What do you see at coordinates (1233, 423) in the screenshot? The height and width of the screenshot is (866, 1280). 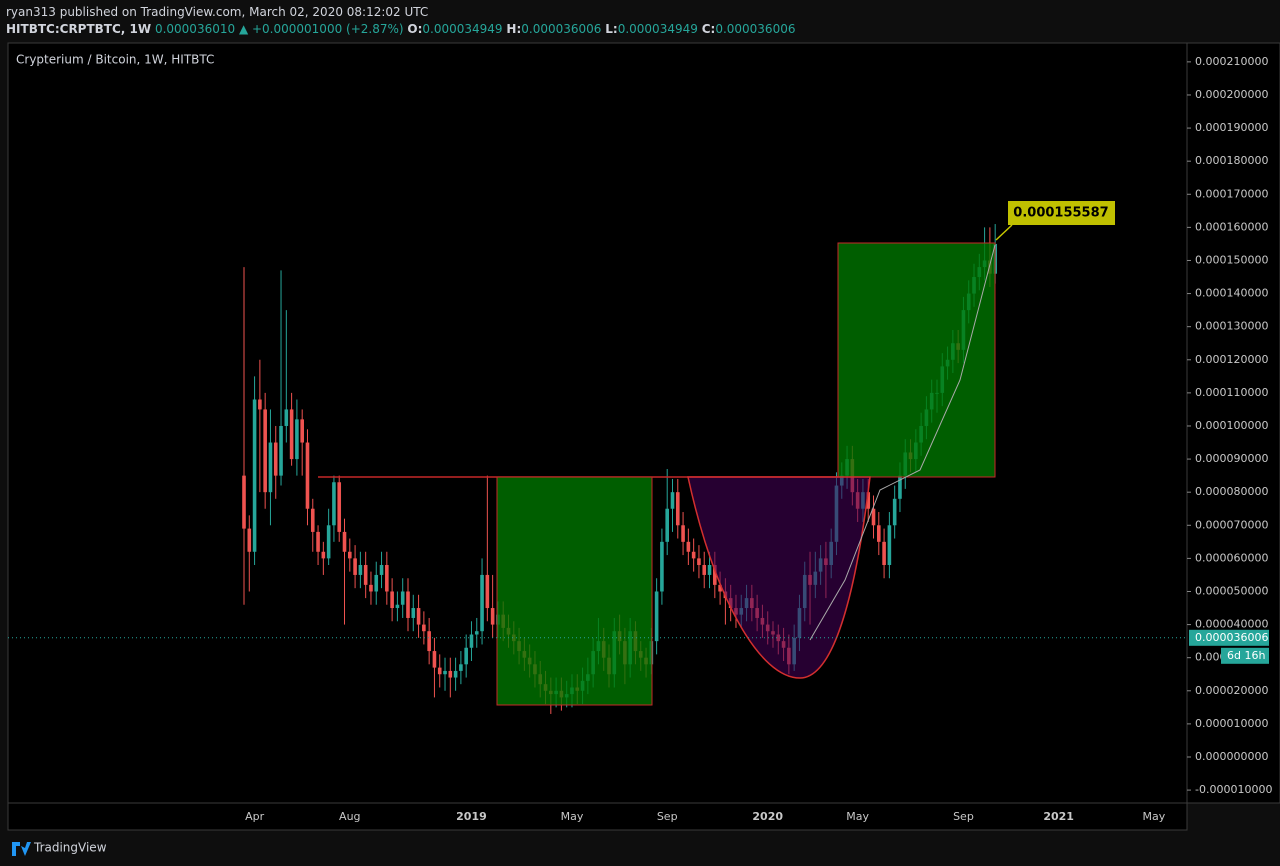 I see `price-axis` at bounding box center [1233, 423].